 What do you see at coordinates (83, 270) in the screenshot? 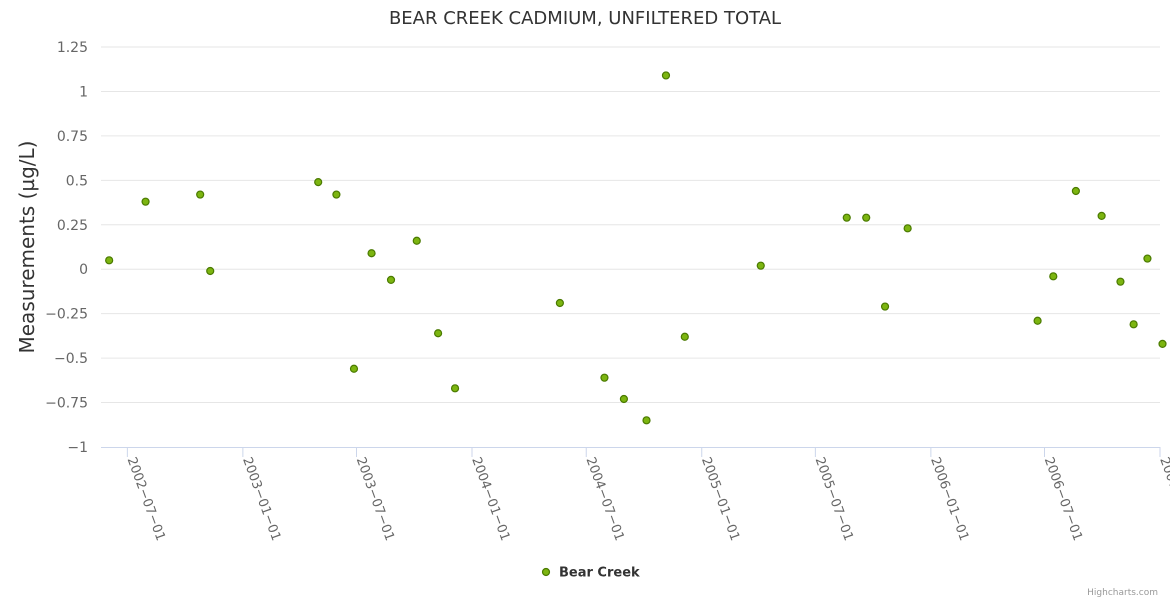
I see `y-tick-label: 0` at bounding box center [83, 270].